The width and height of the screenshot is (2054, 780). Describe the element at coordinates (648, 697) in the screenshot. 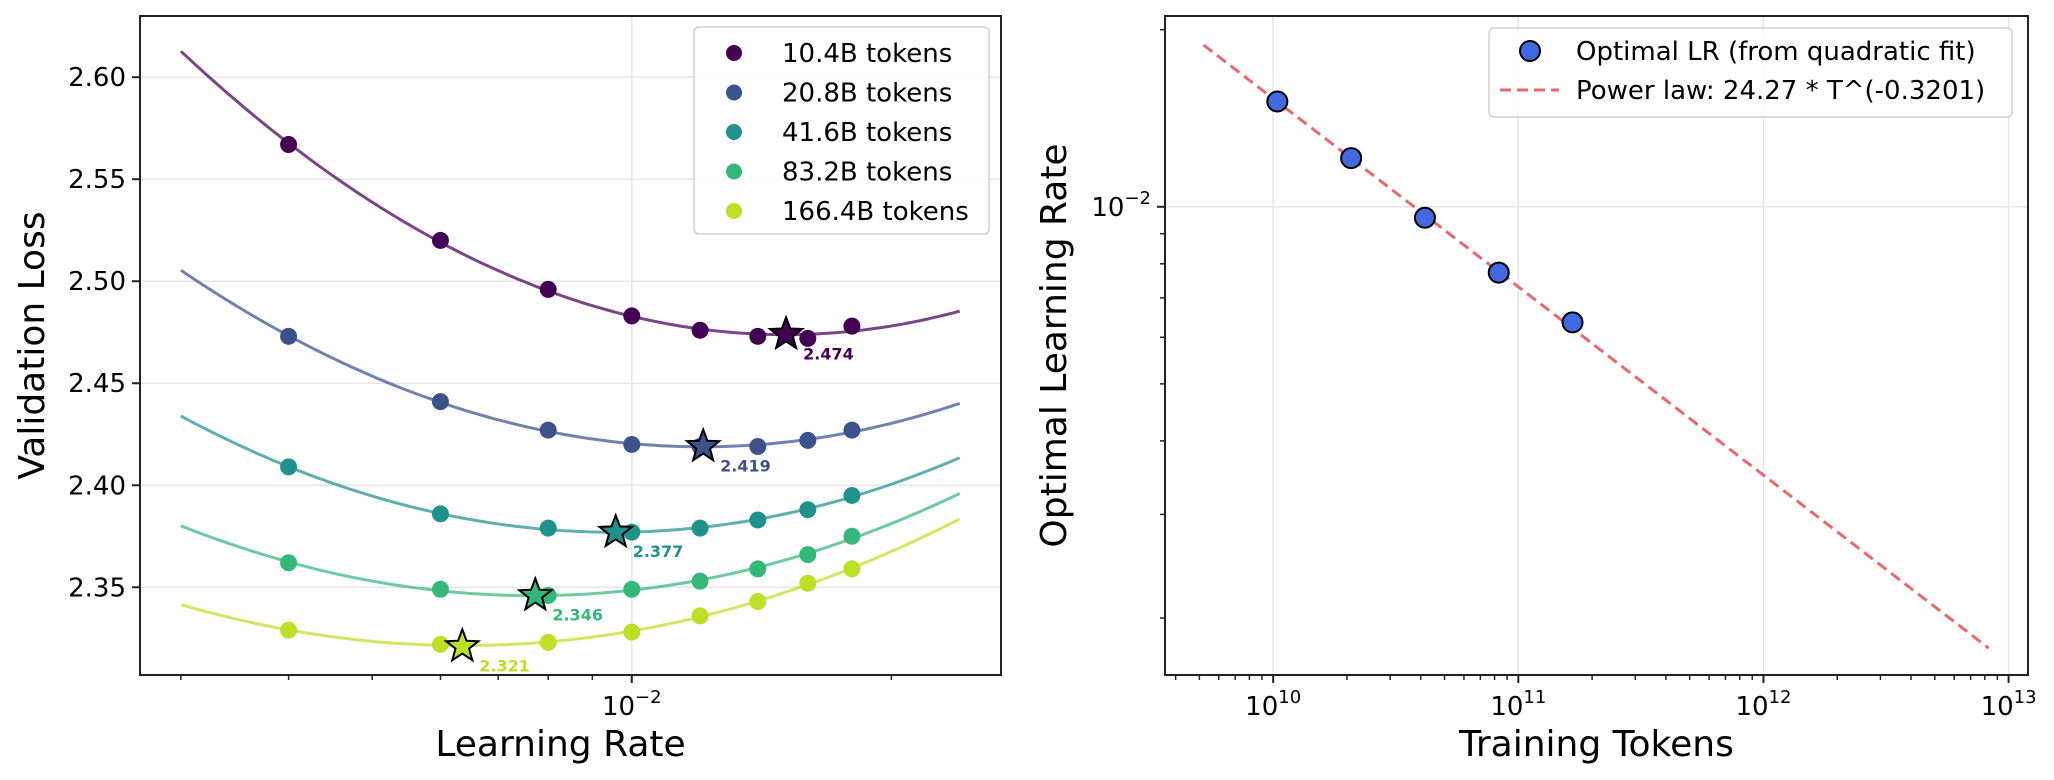

I see `left-x-tick-label-exponent: −2` at that location.